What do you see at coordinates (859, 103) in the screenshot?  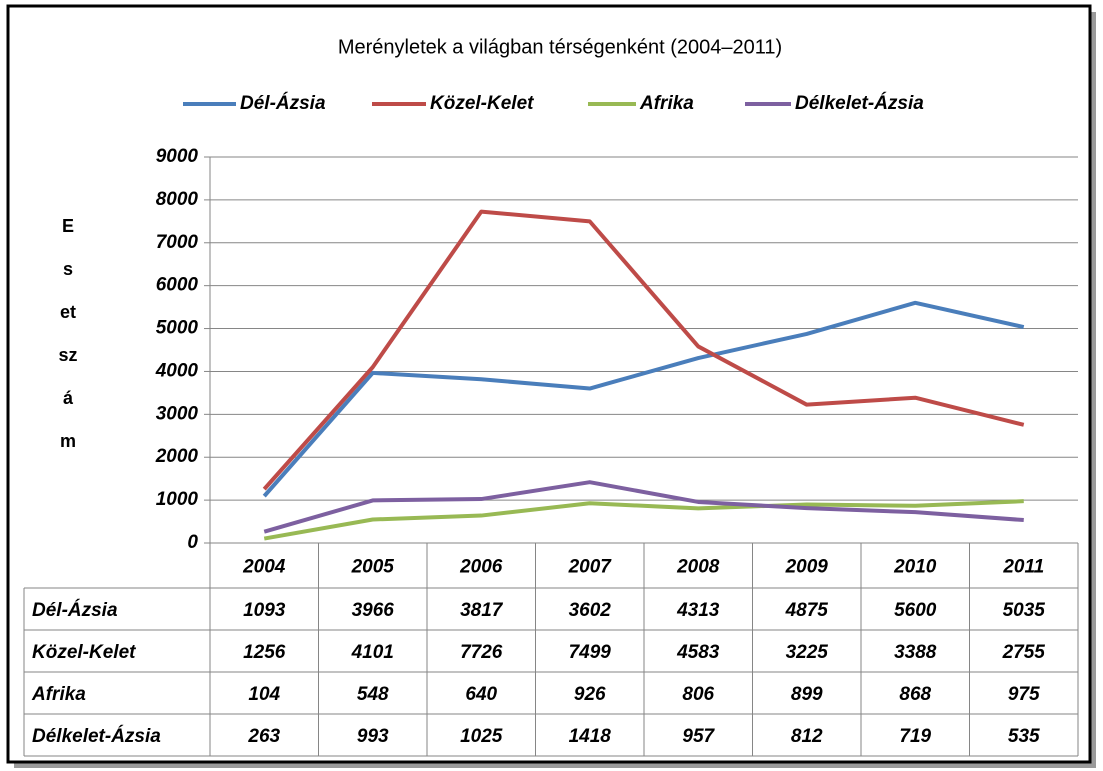 I see `legend-label: Délkelet-Ázsia` at bounding box center [859, 103].